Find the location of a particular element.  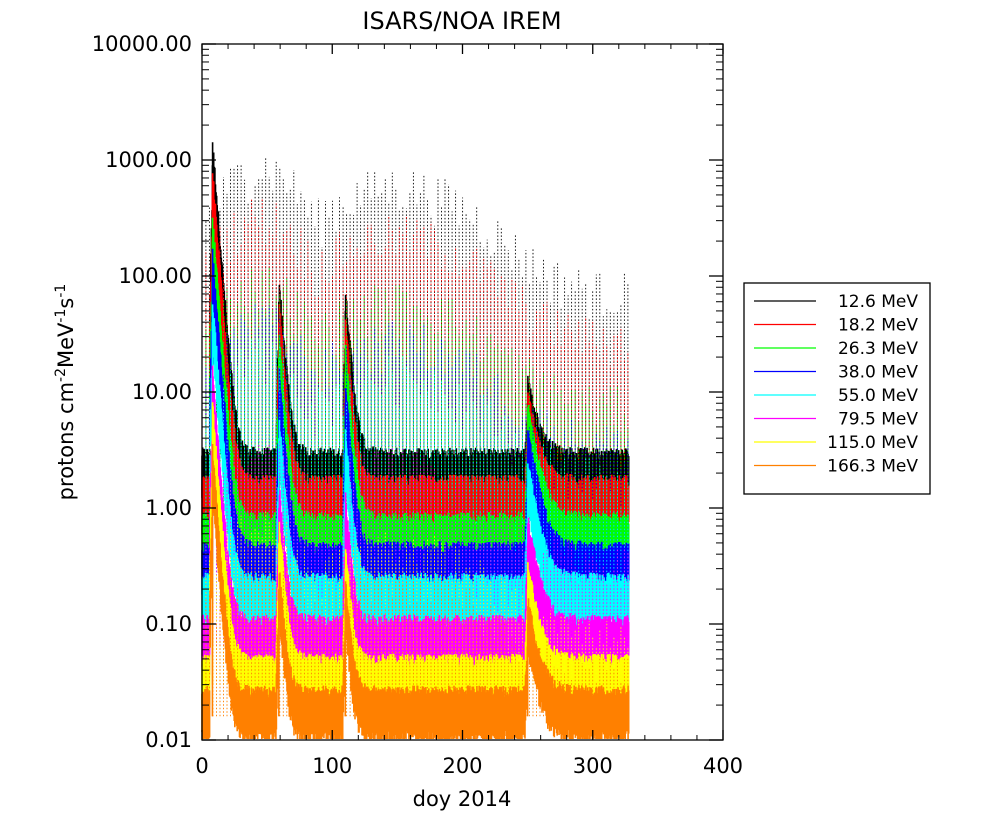

chart-title: ISARS/NOA IREM is located at coordinates (461, 21).